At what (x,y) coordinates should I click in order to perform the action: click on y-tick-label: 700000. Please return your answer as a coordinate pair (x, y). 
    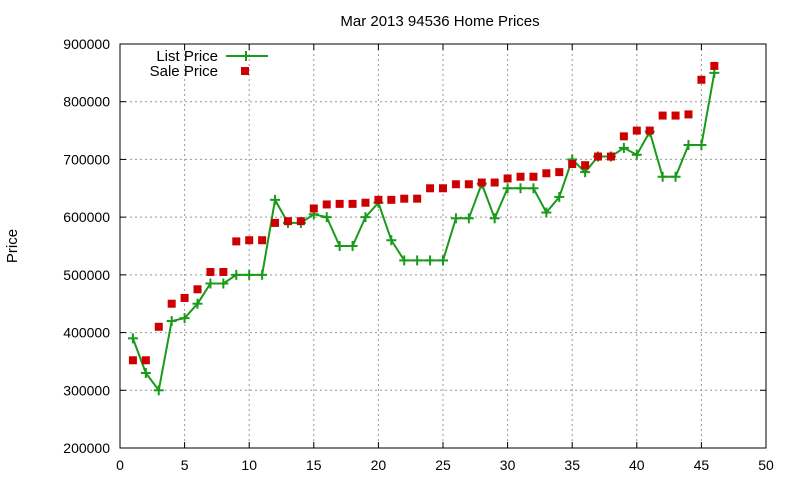
    Looking at the image, I should click on (86, 159).